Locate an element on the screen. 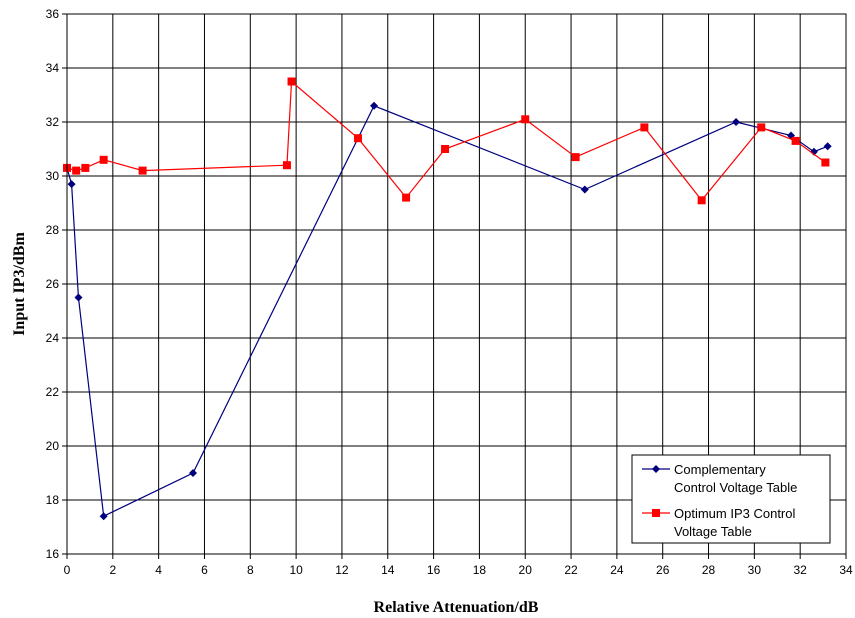 This screenshot has width=855, height=618. x-tick-label: 30 is located at coordinates (755, 570).